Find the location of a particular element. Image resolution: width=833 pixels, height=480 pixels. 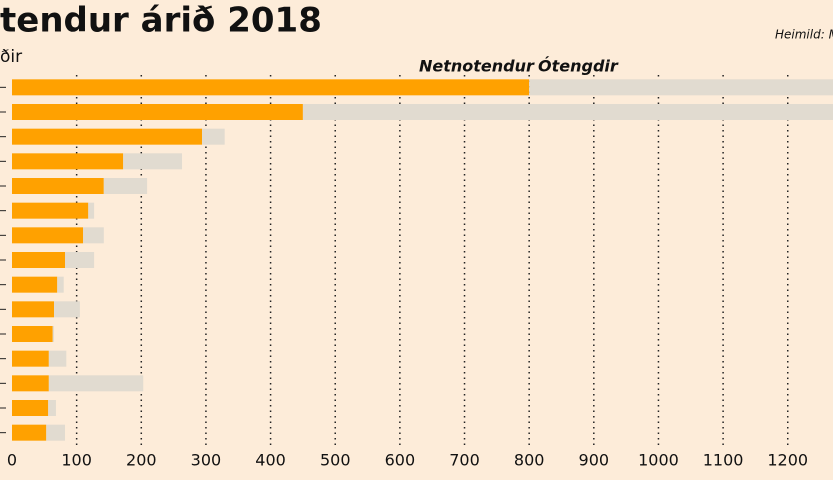

x-tick-label: 400 is located at coordinates (270, 460).